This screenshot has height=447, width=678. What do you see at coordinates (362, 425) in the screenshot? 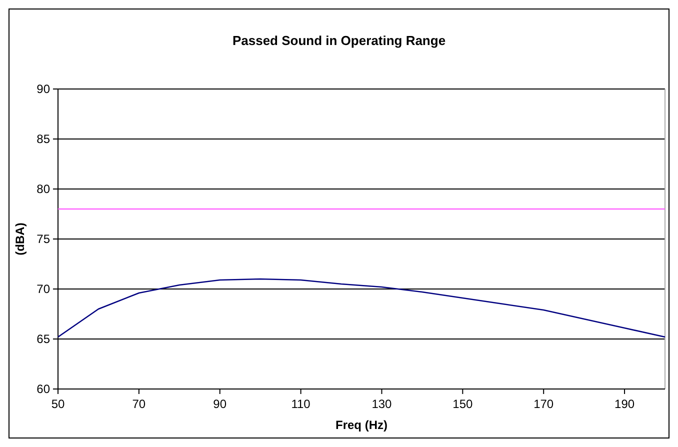
I see `x-axis-title: Freq (Hz)` at bounding box center [362, 425].